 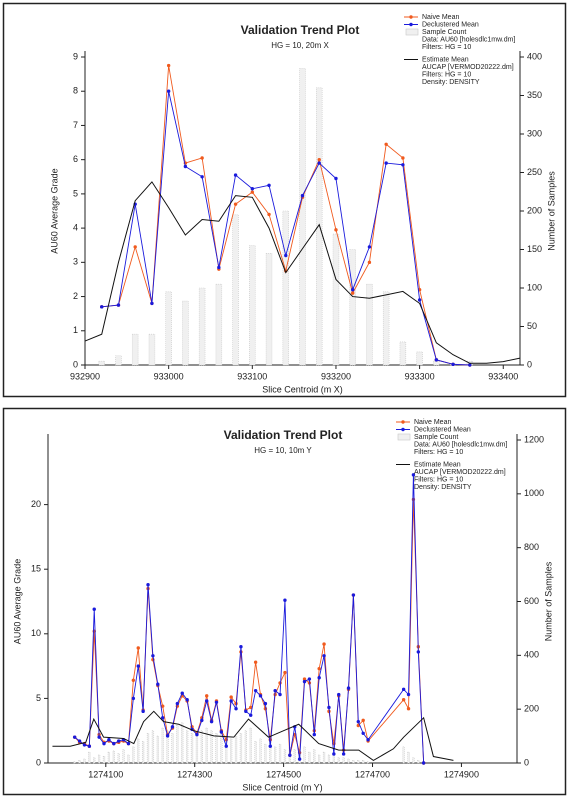 What do you see at coordinates (38, 698) in the screenshot?
I see `y-tick-label: 5` at bounding box center [38, 698].